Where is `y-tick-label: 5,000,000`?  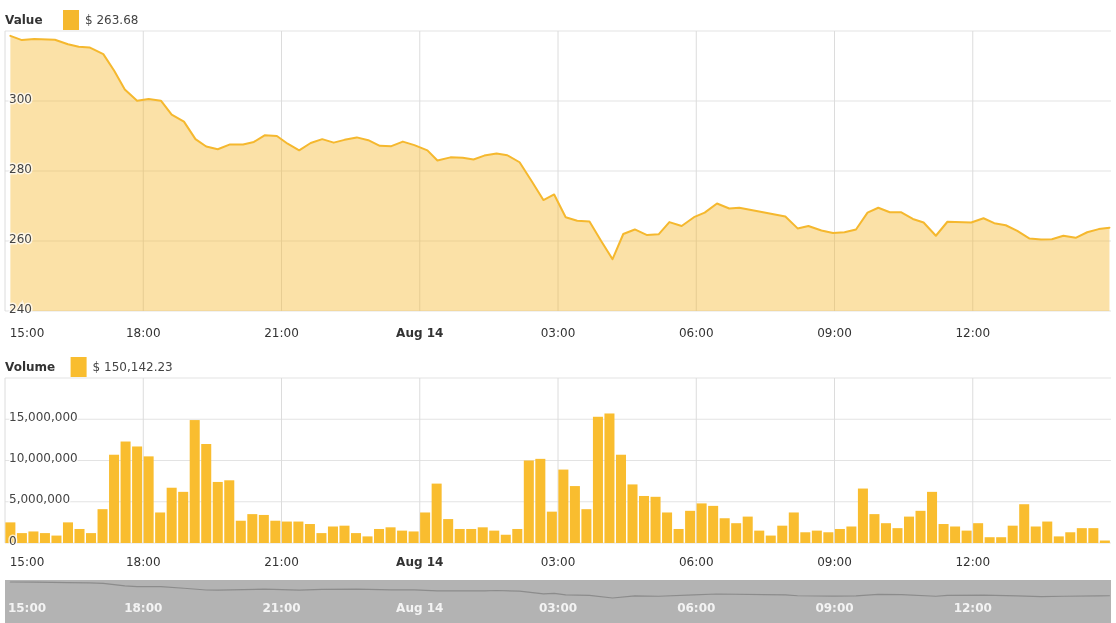 y-tick-label: 5,000,000 is located at coordinates (40, 499).